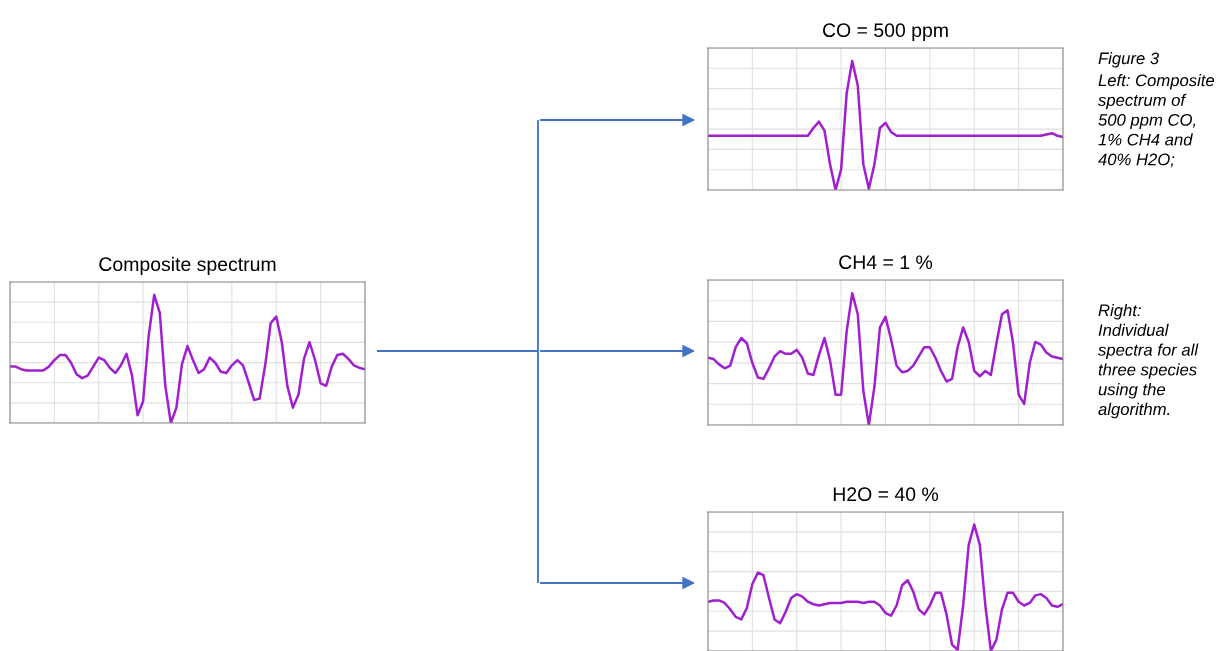 The width and height of the screenshot is (1217, 651). Describe the element at coordinates (886, 494) in the screenshot. I see `chart-title: H2O = 40 %` at that location.